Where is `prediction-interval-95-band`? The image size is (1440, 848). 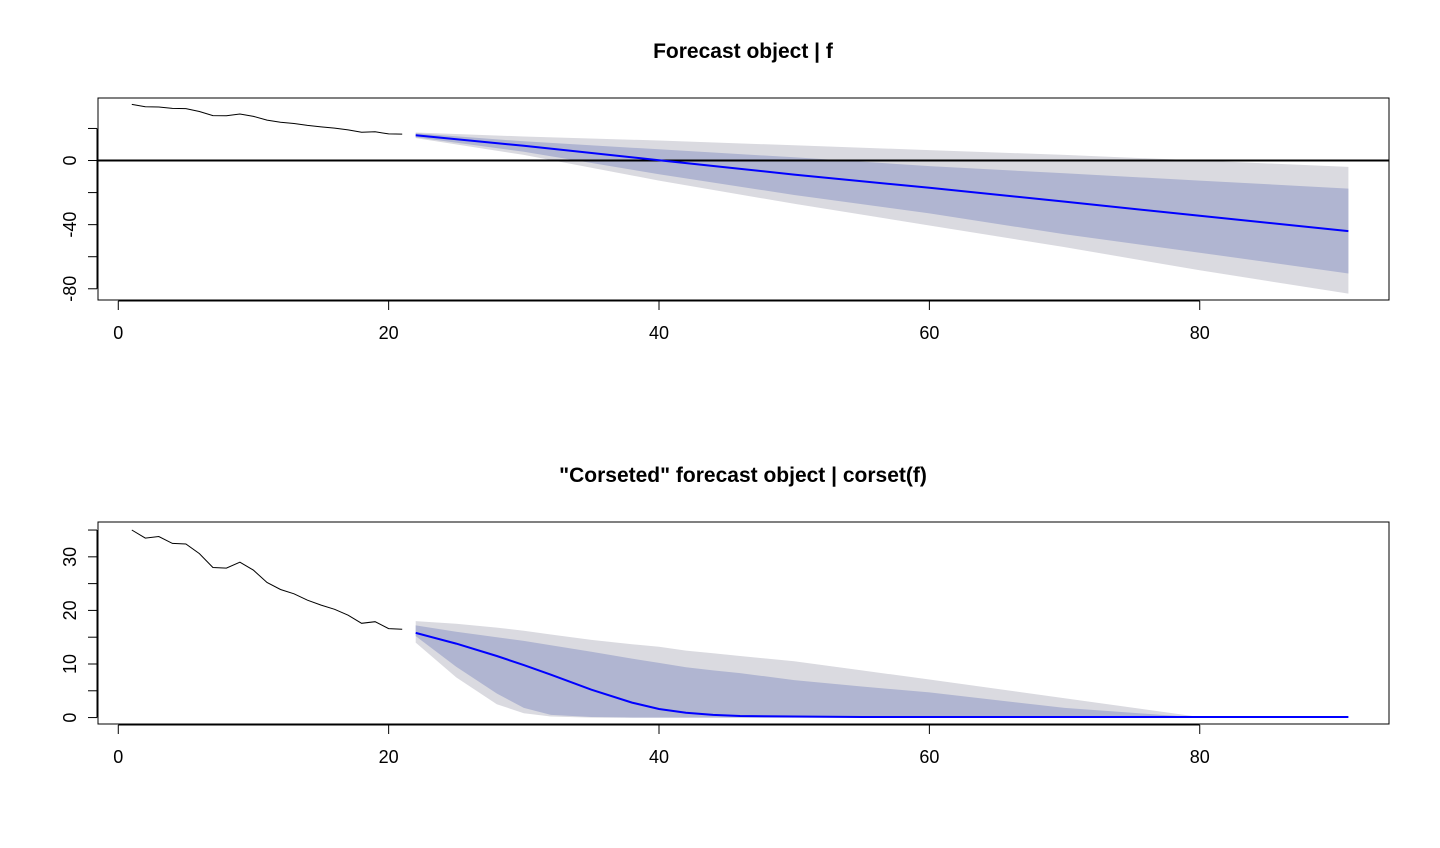
prediction-interval-95-band is located at coordinates (882, 213).